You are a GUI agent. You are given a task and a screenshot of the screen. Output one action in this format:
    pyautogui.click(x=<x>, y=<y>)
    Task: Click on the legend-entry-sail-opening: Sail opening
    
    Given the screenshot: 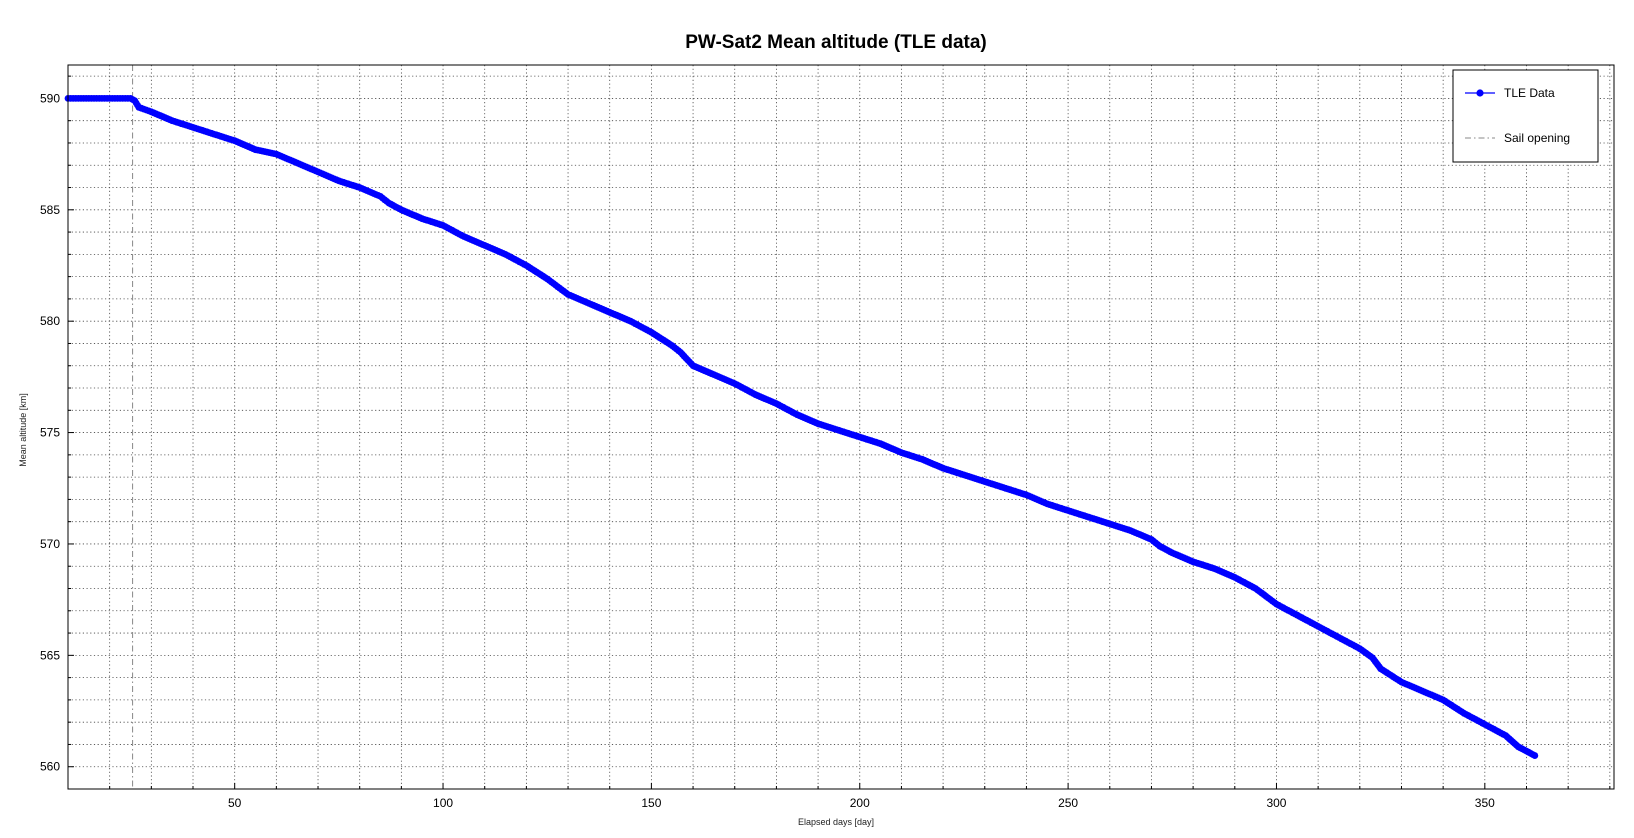 What is the action you would take?
    pyautogui.click(x=1537, y=138)
    